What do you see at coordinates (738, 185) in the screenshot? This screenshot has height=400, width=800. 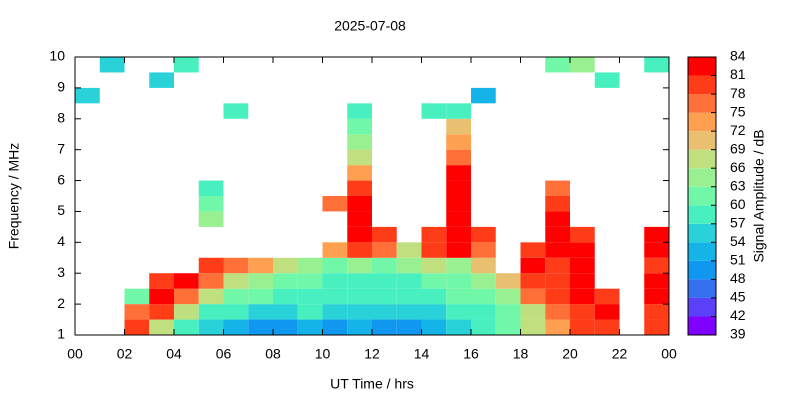 I see `colorbar-tick-label: 63` at bounding box center [738, 185].